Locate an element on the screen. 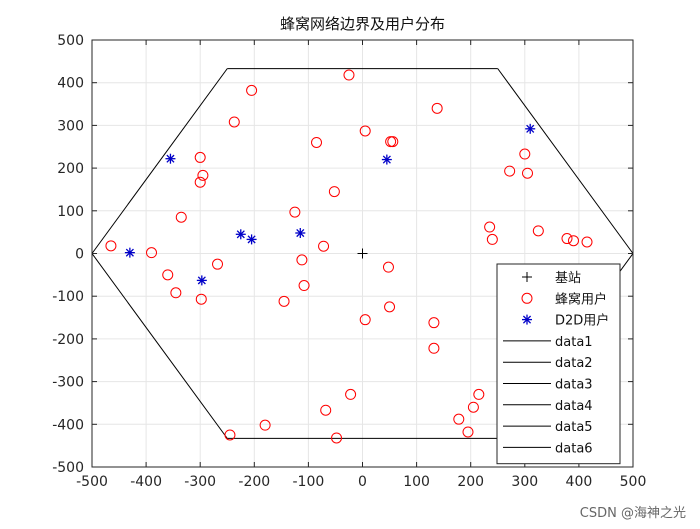 The width and height of the screenshot is (700, 529). legend-label: data1 is located at coordinates (574, 342).